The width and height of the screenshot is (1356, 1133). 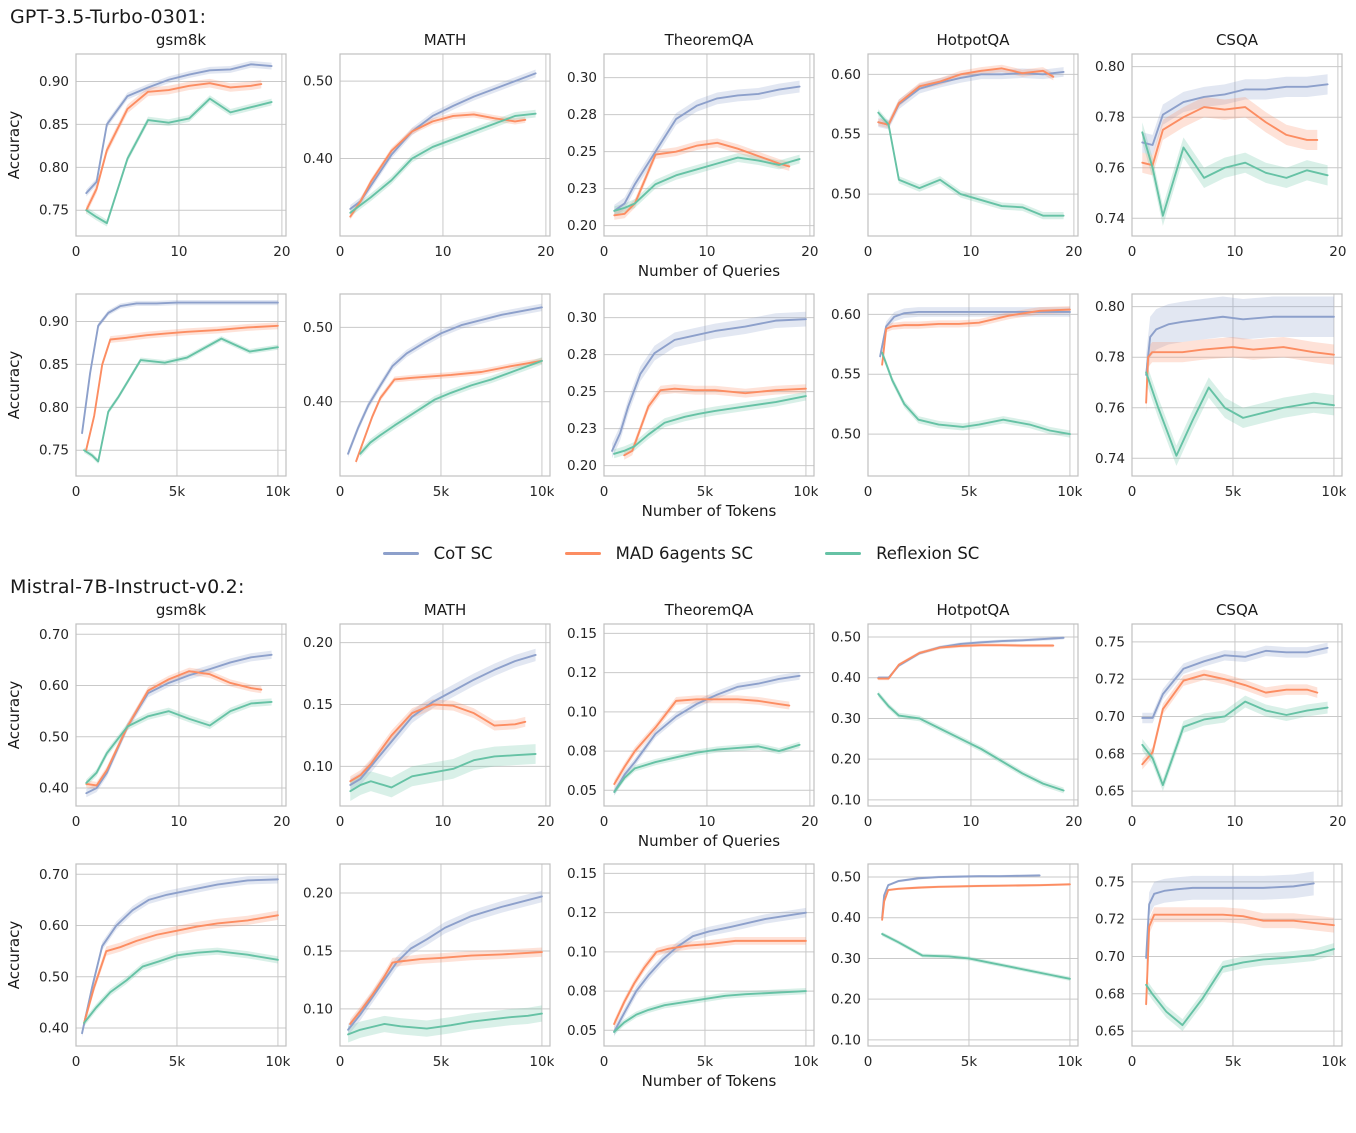 What do you see at coordinates (684, 553) in the screenshot?
I see `legend-label-mad-6agents-sc: MAD 6agents SC` at bounding box center [684, 553].